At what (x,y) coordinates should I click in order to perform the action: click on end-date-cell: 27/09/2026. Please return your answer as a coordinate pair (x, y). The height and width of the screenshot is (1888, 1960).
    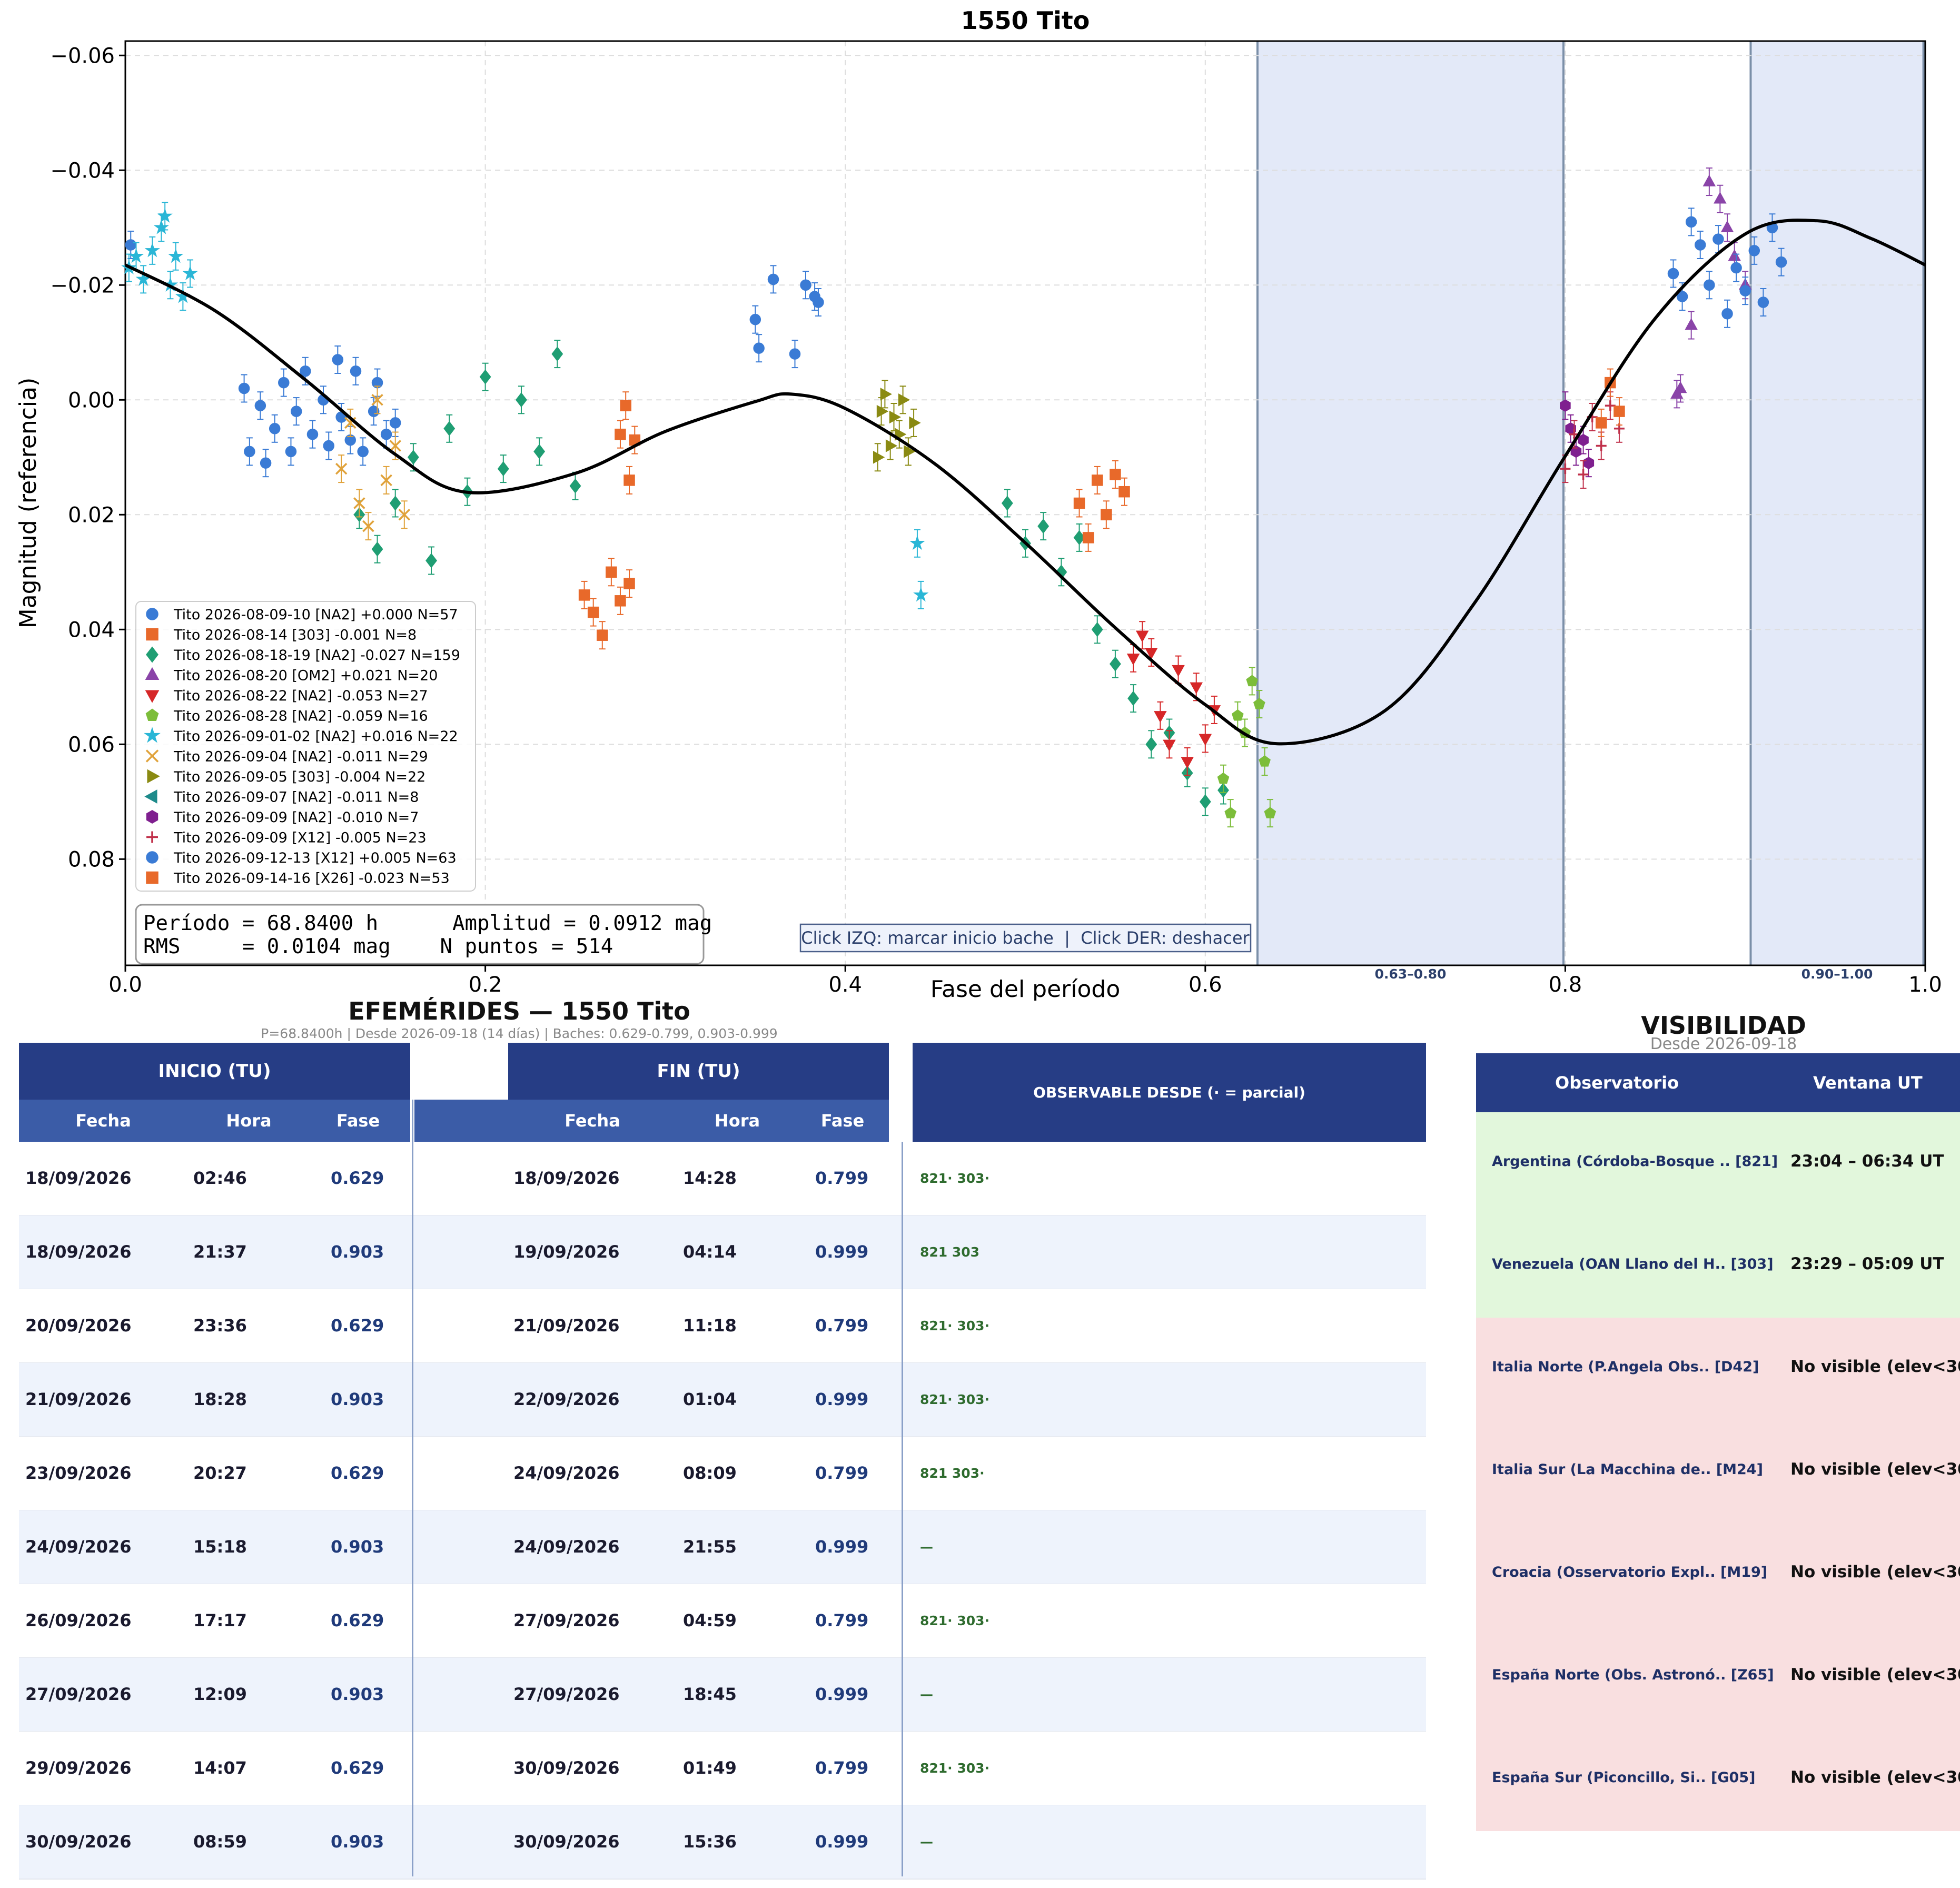
    Looking at the image, I should click on (567, 1694).